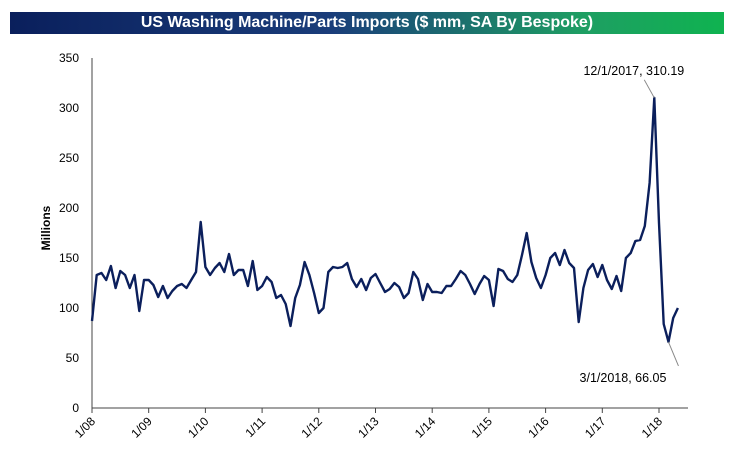 The width and height of the screenshot is (745, 454). I want to click on y-tick-label: 0, so click(75, 408).